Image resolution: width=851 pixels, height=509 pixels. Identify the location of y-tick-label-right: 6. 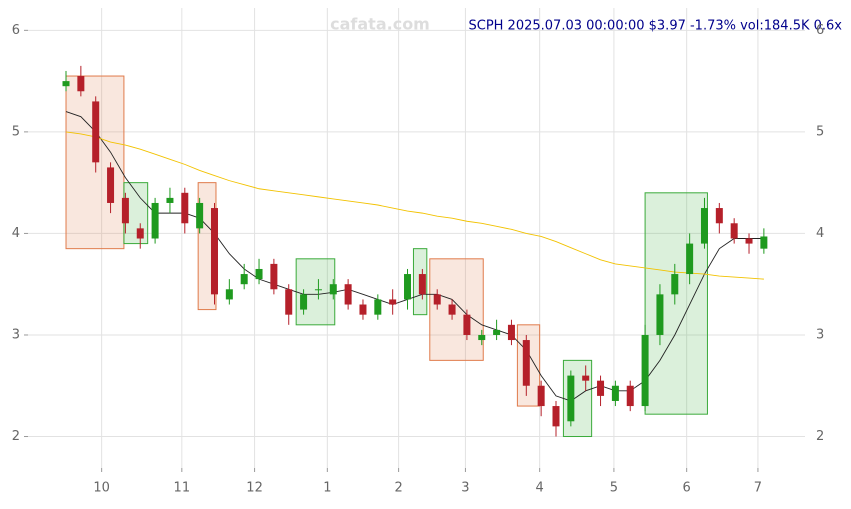
(820, 30).